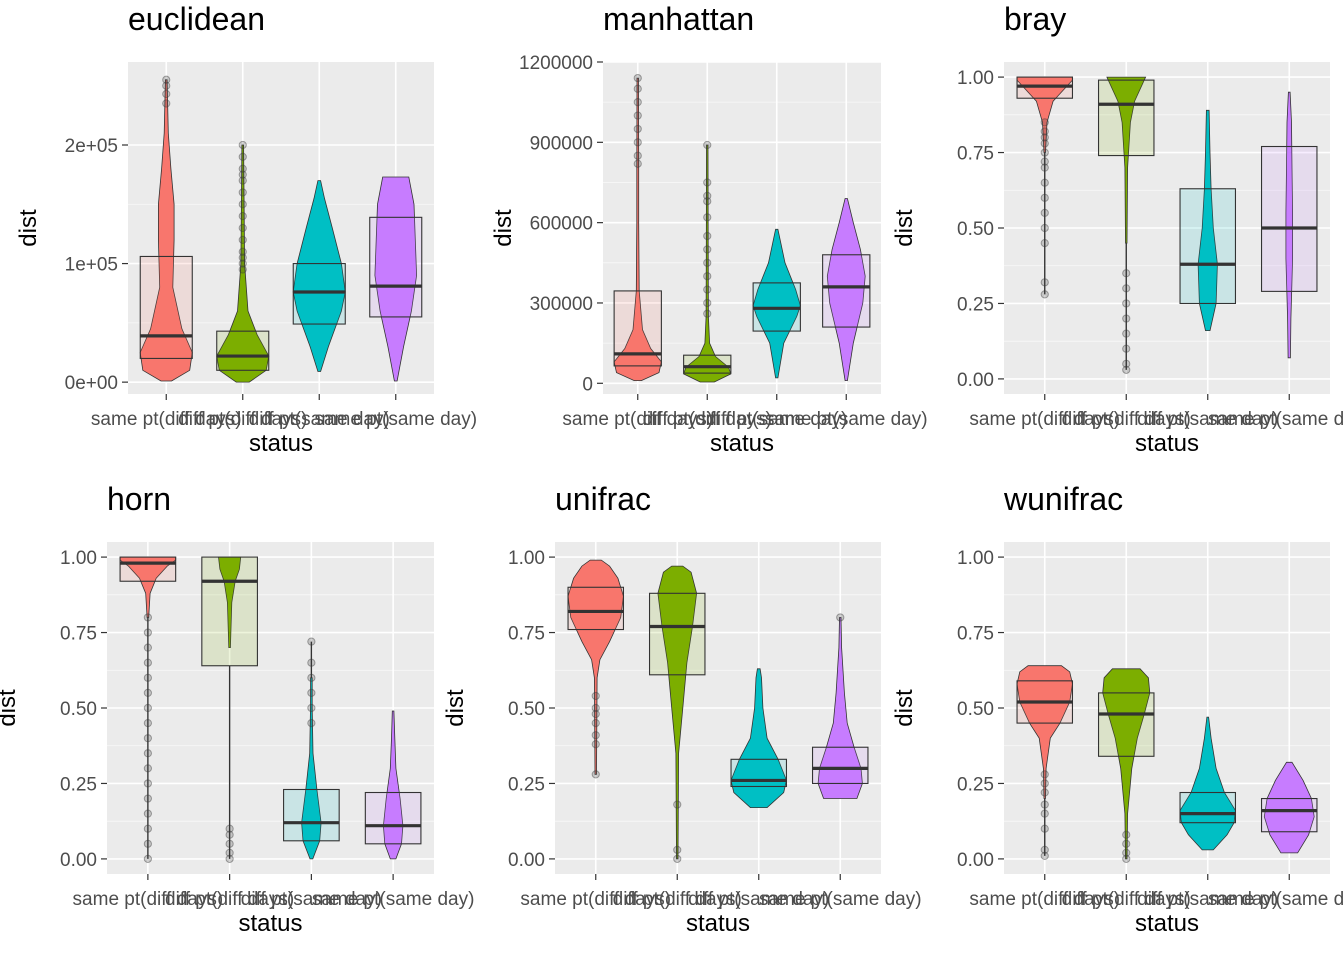 The height and width of the screenshot is (960, 1344). What do you see at coordinates (561, 304) in the screenshot?
I see `y-tick-label: 300000` at bounding box center [561, 304].